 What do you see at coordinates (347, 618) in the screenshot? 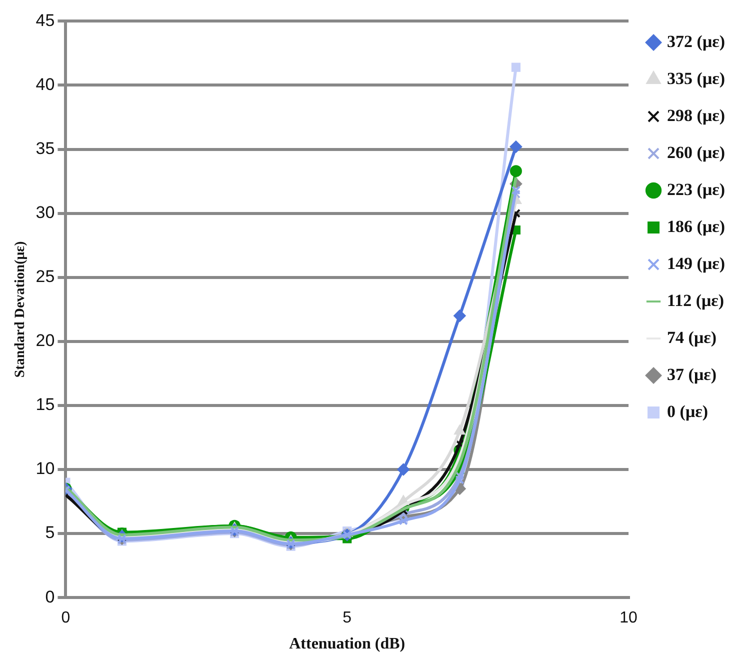
I see `x-tick-label: 5` at bounding box center [347, 618].